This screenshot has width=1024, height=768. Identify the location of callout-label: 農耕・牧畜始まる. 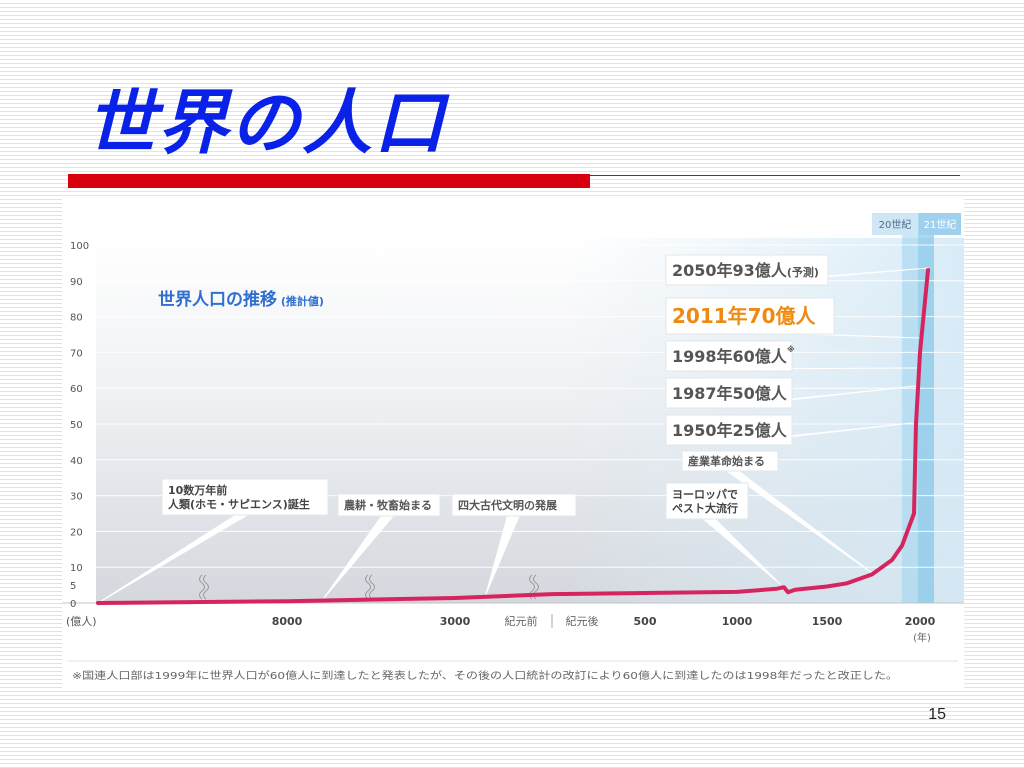
(388, 505).